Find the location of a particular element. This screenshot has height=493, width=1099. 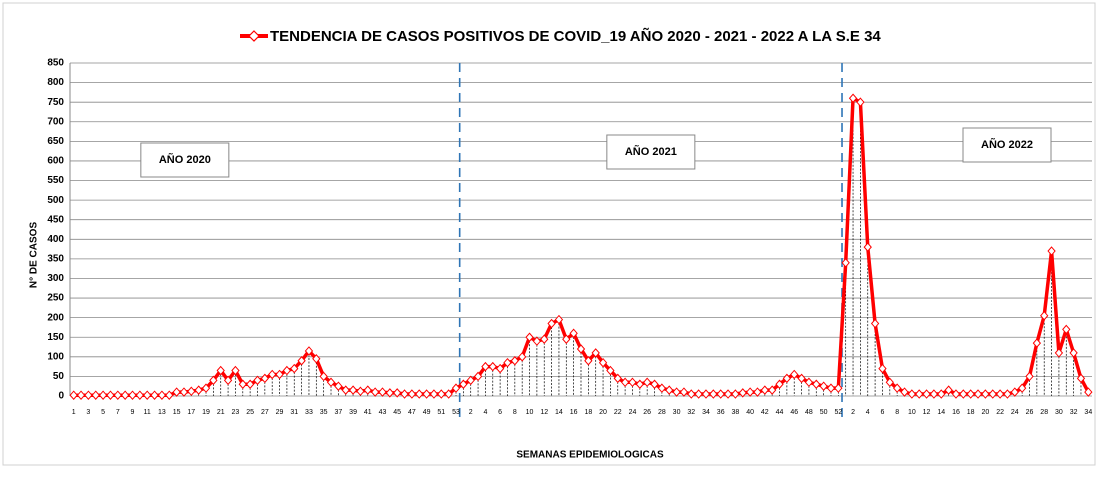

y-tick-label: 700 is located at coordinates (55, 121).